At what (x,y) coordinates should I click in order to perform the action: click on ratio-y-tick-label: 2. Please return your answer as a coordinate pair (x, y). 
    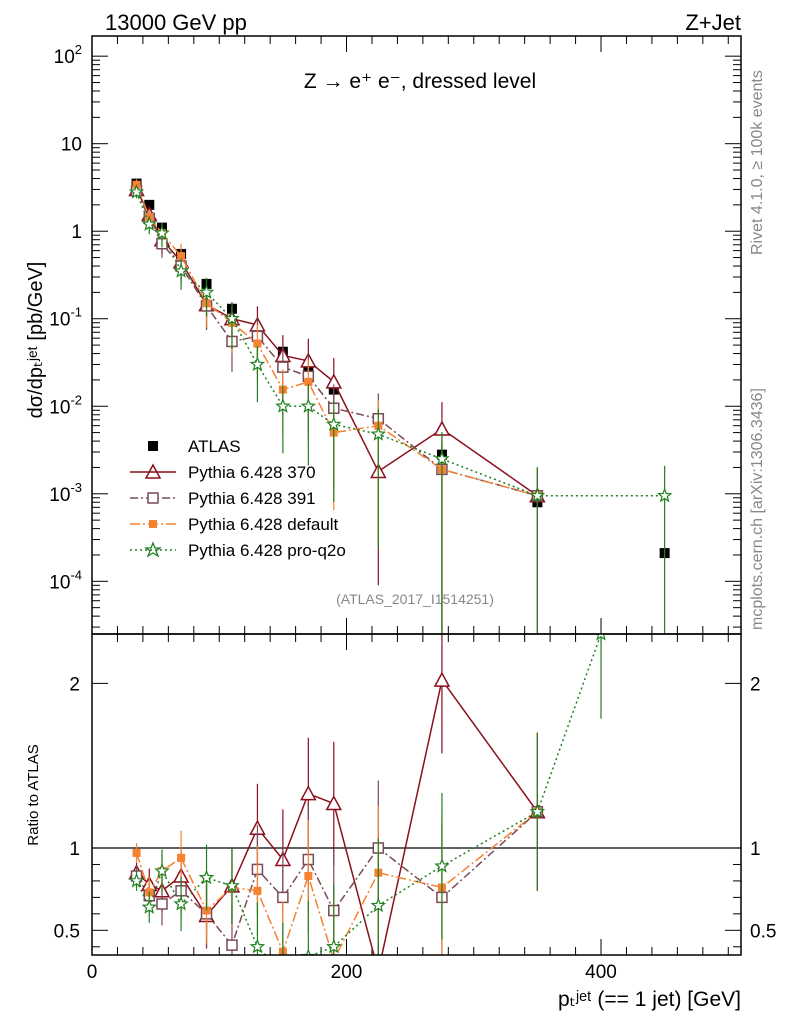
    Looking at the image, I should click on (74, 684).